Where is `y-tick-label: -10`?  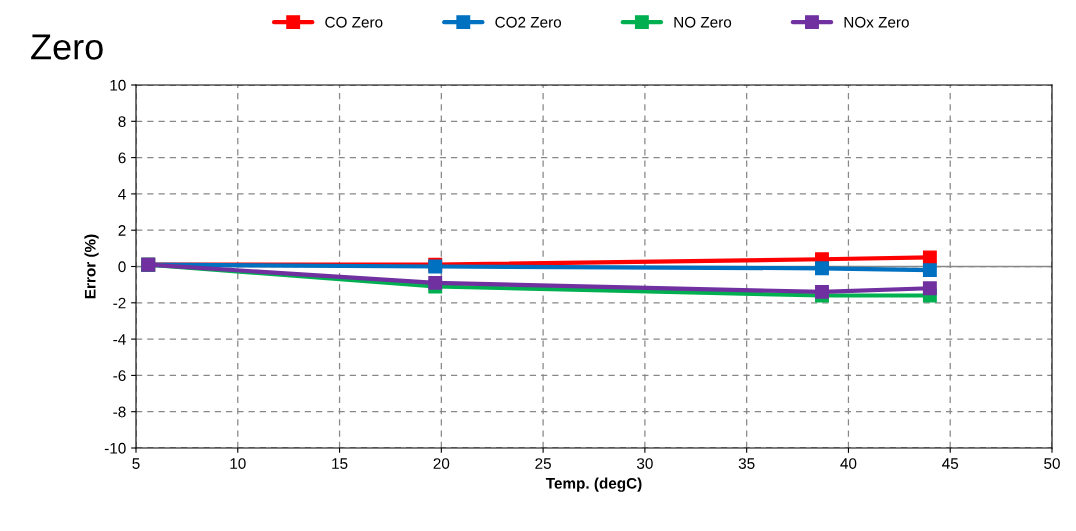 y-tick-label: -10 is located at coordinates (115, 448).